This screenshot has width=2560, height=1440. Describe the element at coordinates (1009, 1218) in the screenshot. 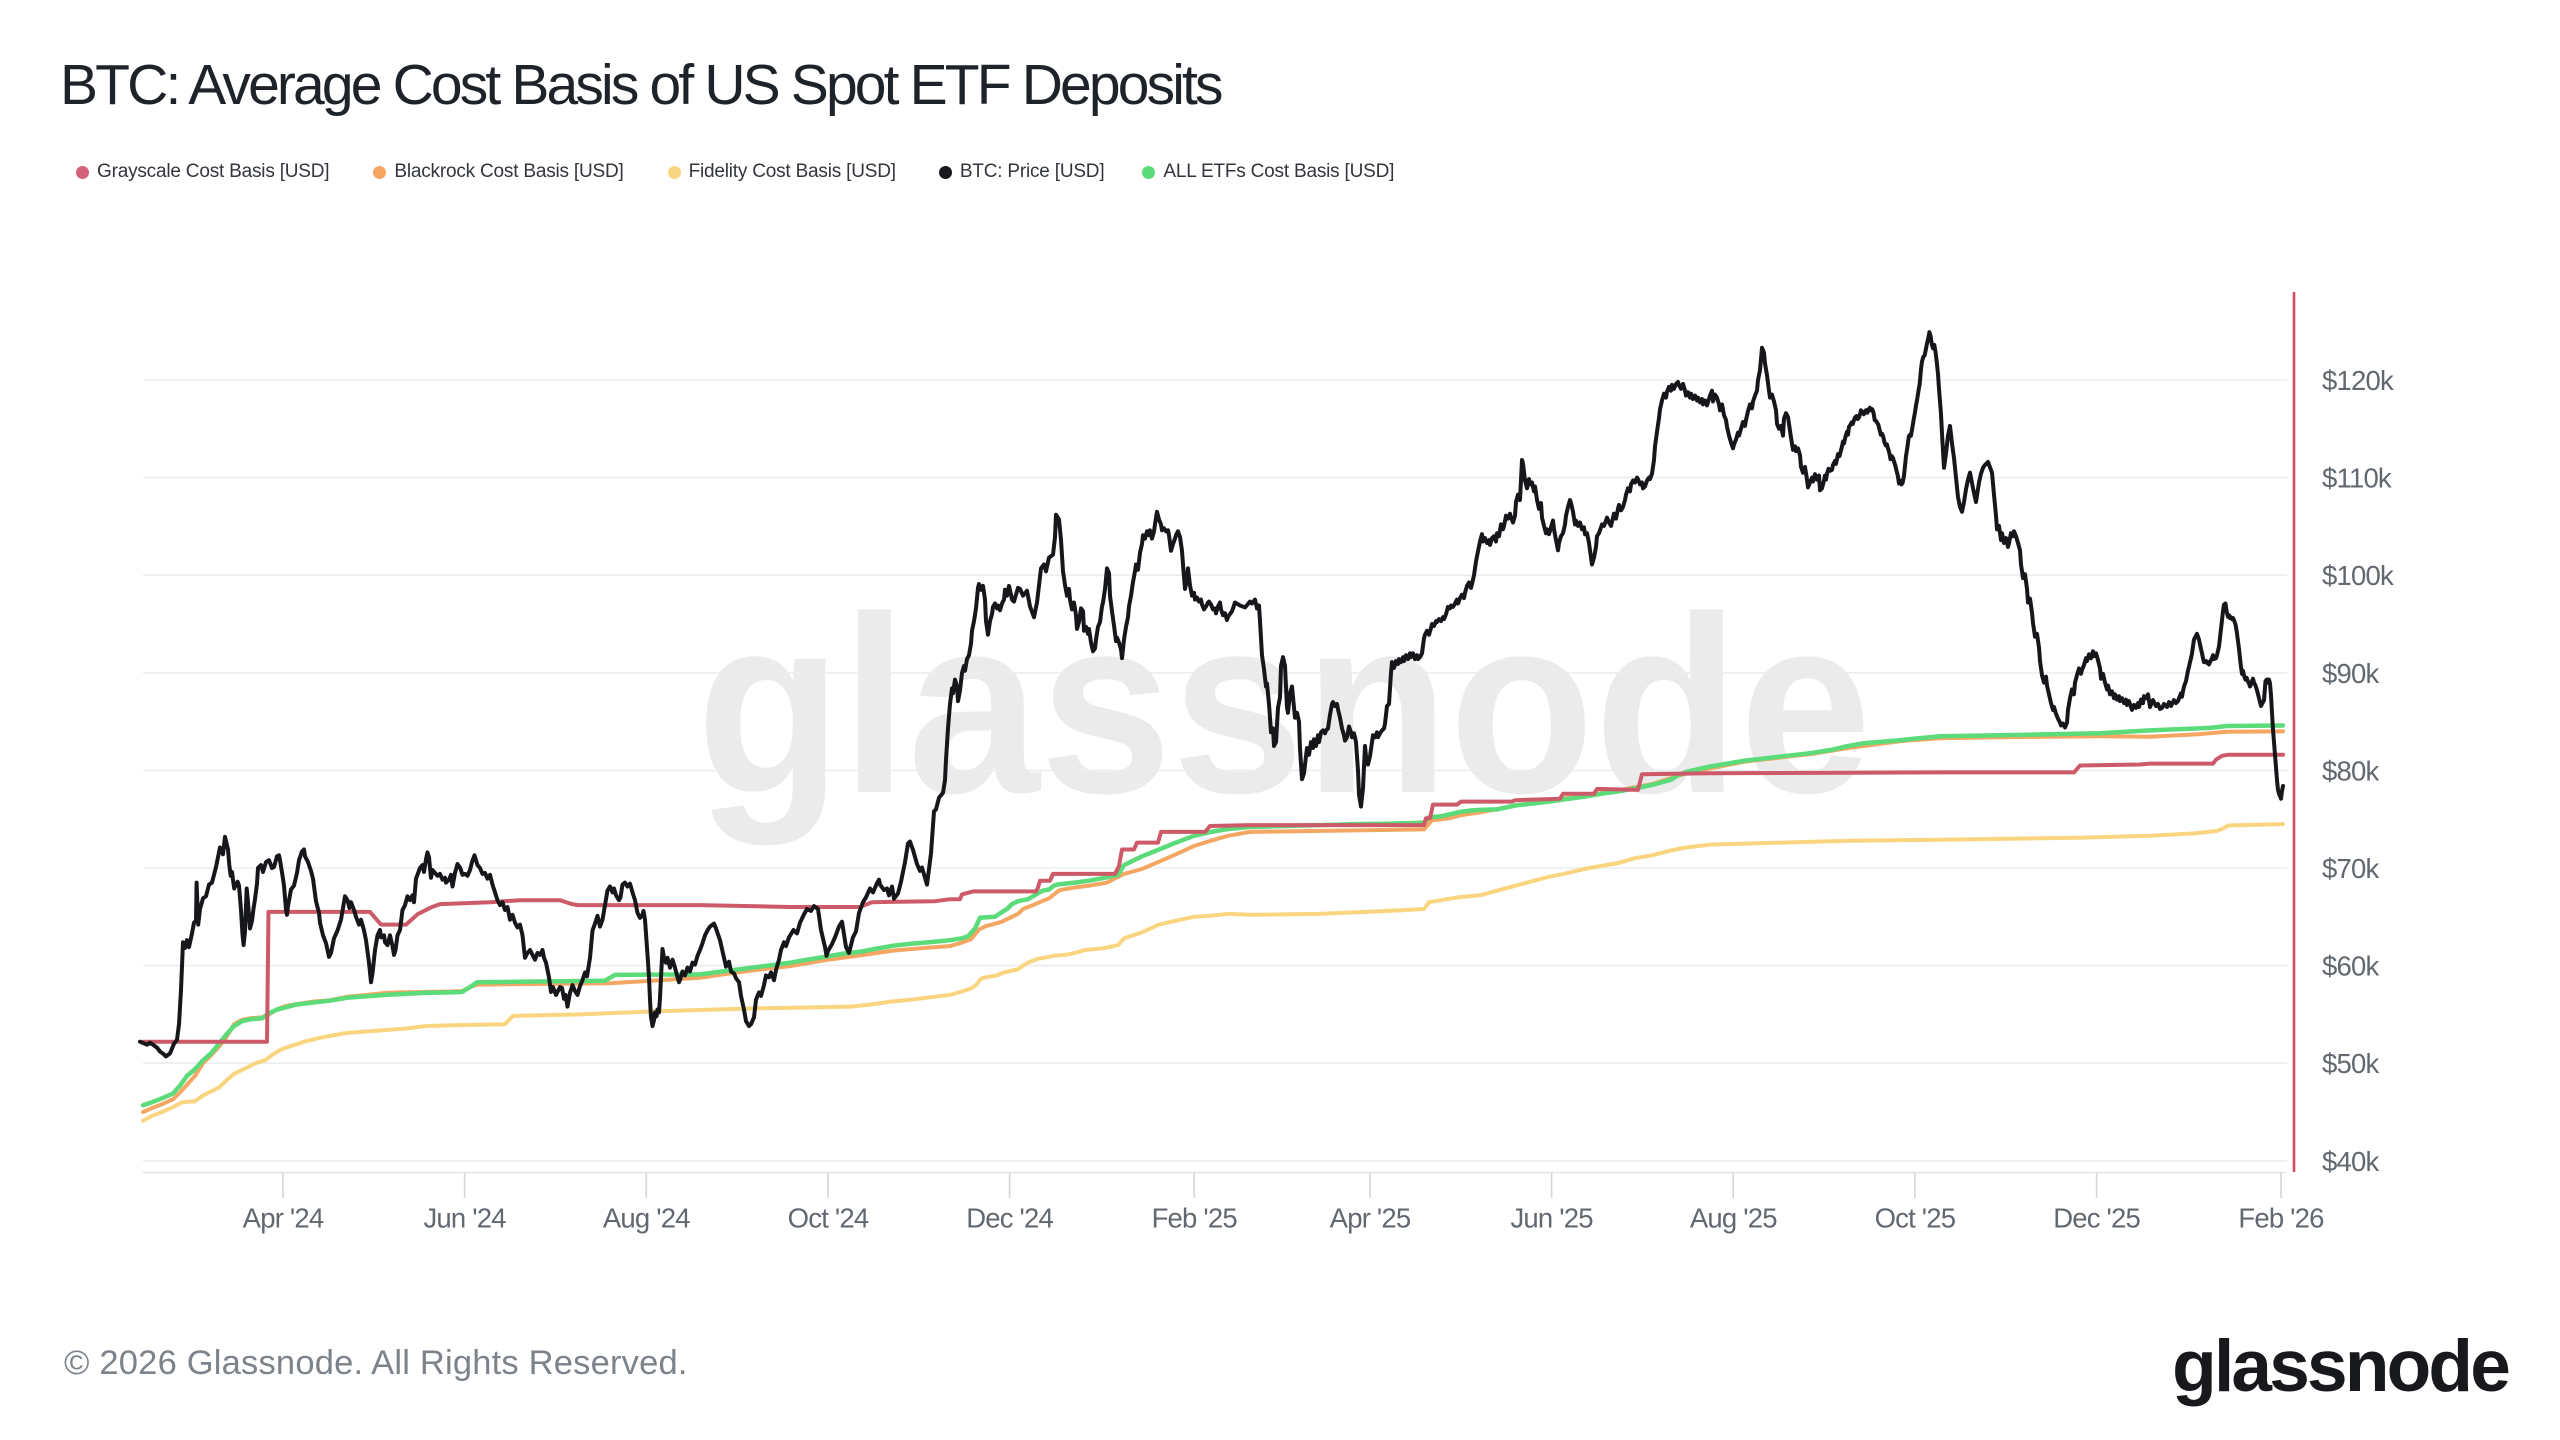

I see `svg-text: Dec '24` at that location.